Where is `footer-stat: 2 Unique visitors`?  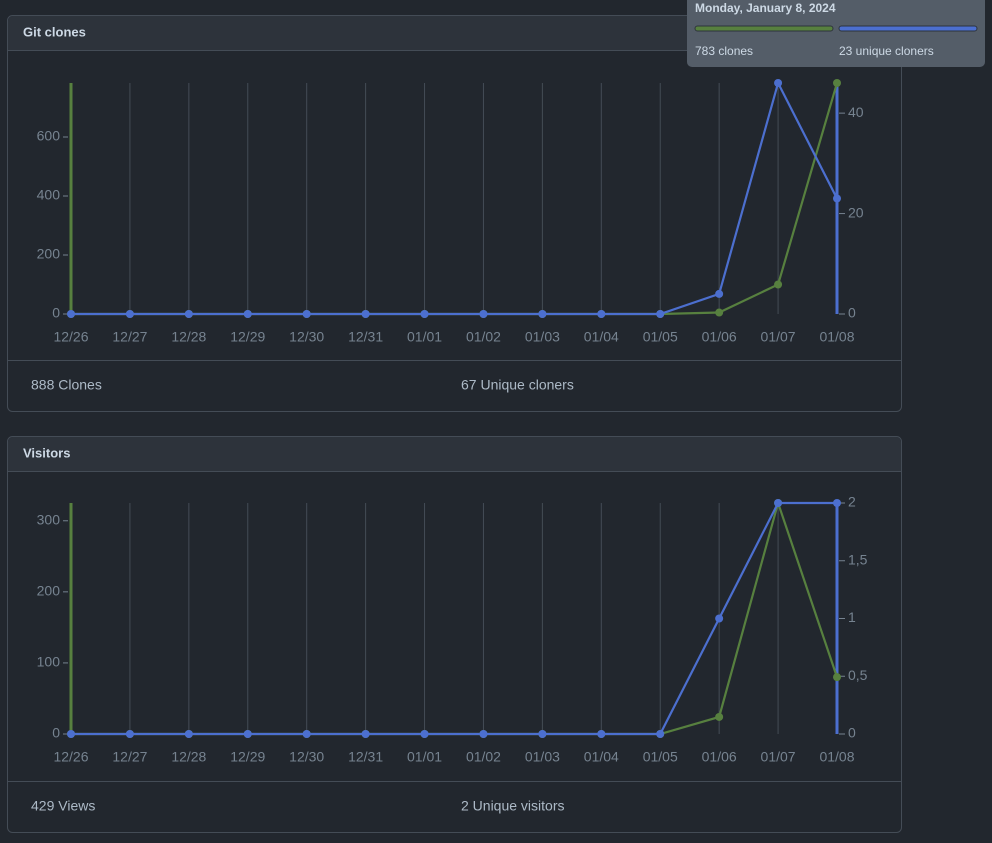
footer-stat: 2 Unique visitors is located at coordinates (513, 806).